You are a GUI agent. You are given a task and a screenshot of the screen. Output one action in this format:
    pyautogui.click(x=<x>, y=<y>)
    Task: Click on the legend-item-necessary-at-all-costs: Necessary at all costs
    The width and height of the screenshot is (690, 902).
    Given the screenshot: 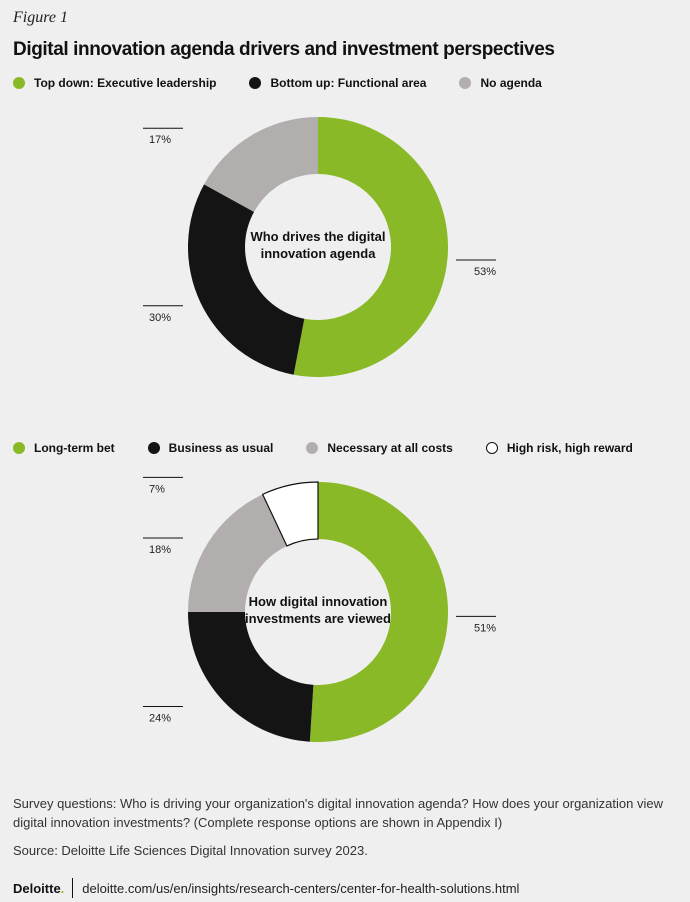 What is the action you would take?
    pyautogui.click(x=379, y=448)
    